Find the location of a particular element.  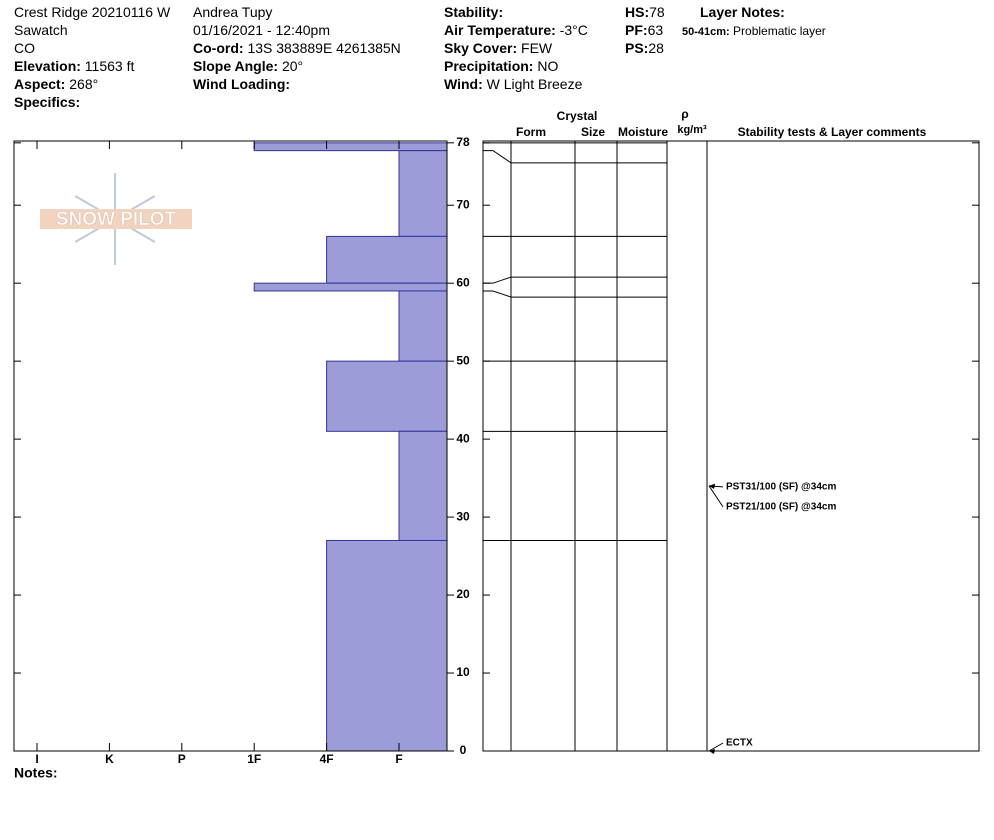

column-header: Moisture is located at coordinates (643, 132).